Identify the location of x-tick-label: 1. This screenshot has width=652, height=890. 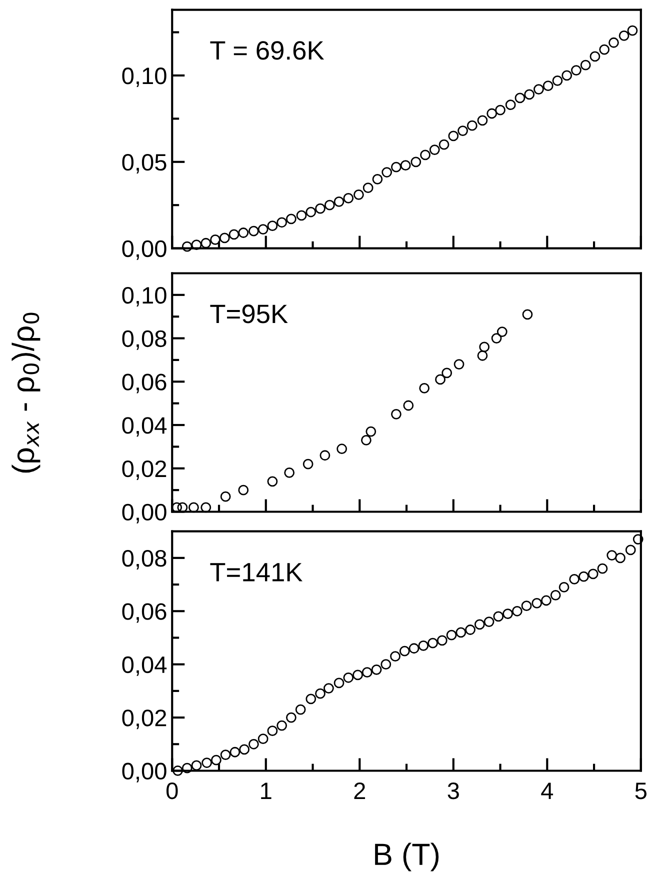
(266, 790).